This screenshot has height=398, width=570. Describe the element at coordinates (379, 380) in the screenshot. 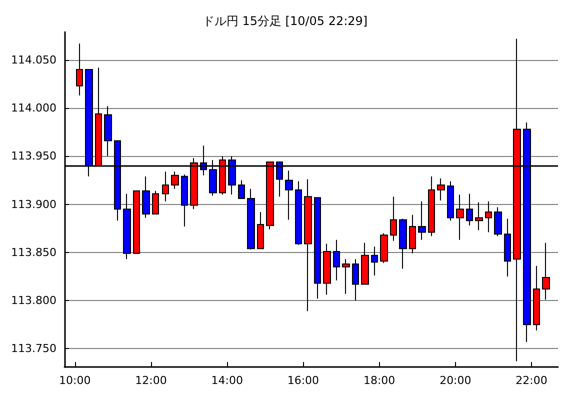

I see `x-tick-label: 18:00` at that location.